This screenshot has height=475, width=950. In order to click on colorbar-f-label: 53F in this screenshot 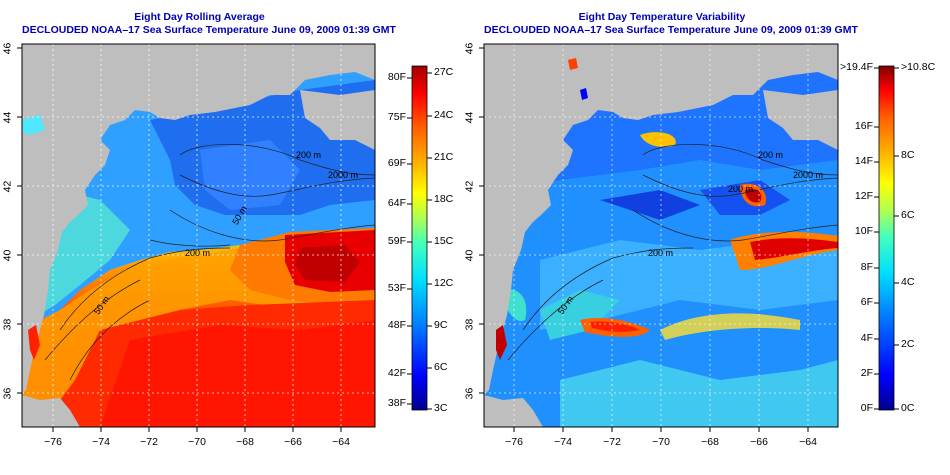, I will do `click(396, 288)`.